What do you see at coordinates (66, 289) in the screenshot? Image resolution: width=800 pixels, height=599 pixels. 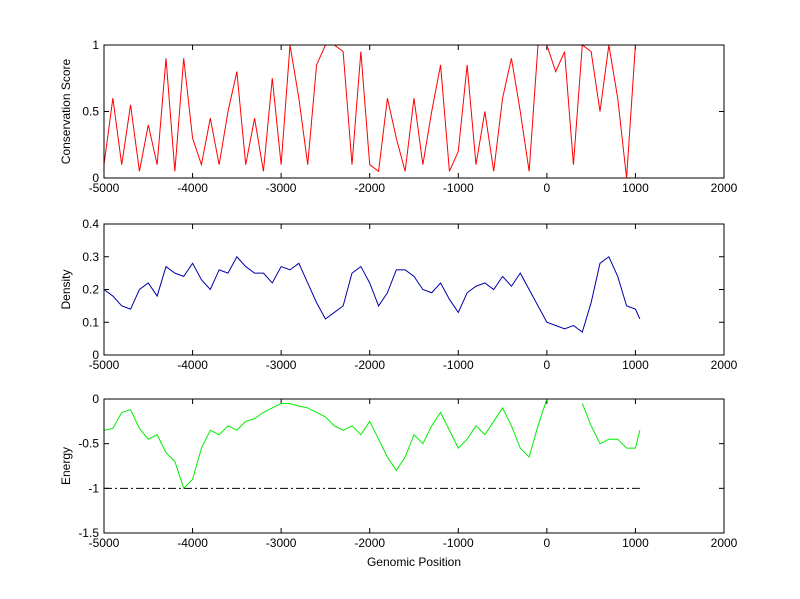 I see `y-axis-label: Density` at bounding box center [66, 289].